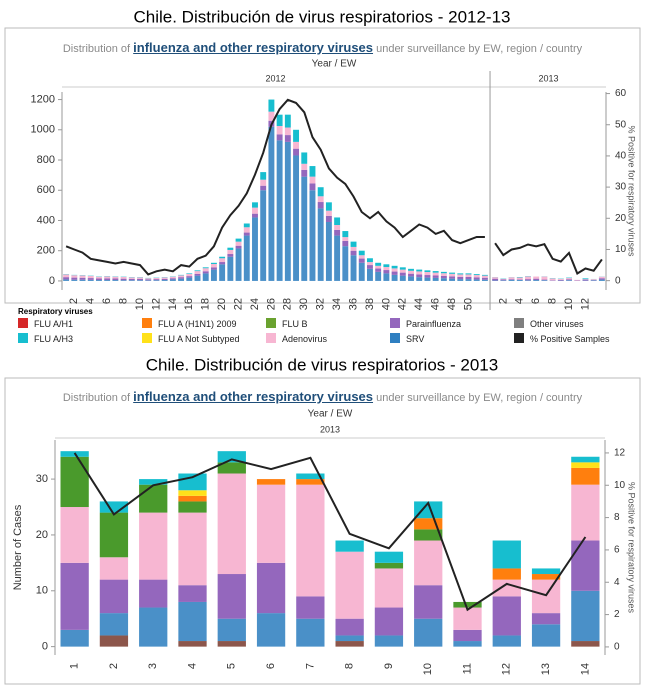  Describe the element at coordinates (310, 666) in the screenshot. I see `x-tick-label: 7` at that location.